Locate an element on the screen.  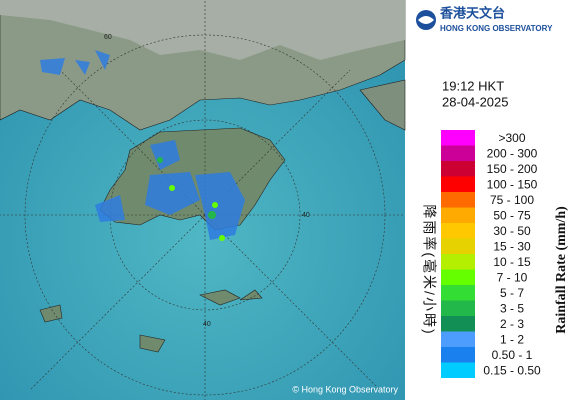
logo-chinese: 香港天文台 is located at coordinates (472, 12).